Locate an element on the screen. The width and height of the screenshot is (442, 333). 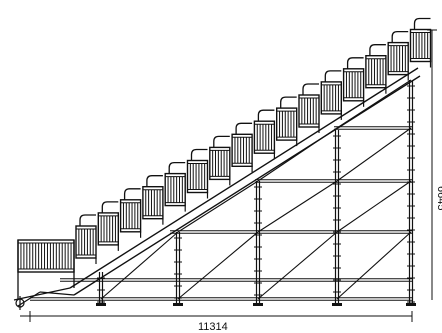
landing-edge is located at coordinates (42, 294).